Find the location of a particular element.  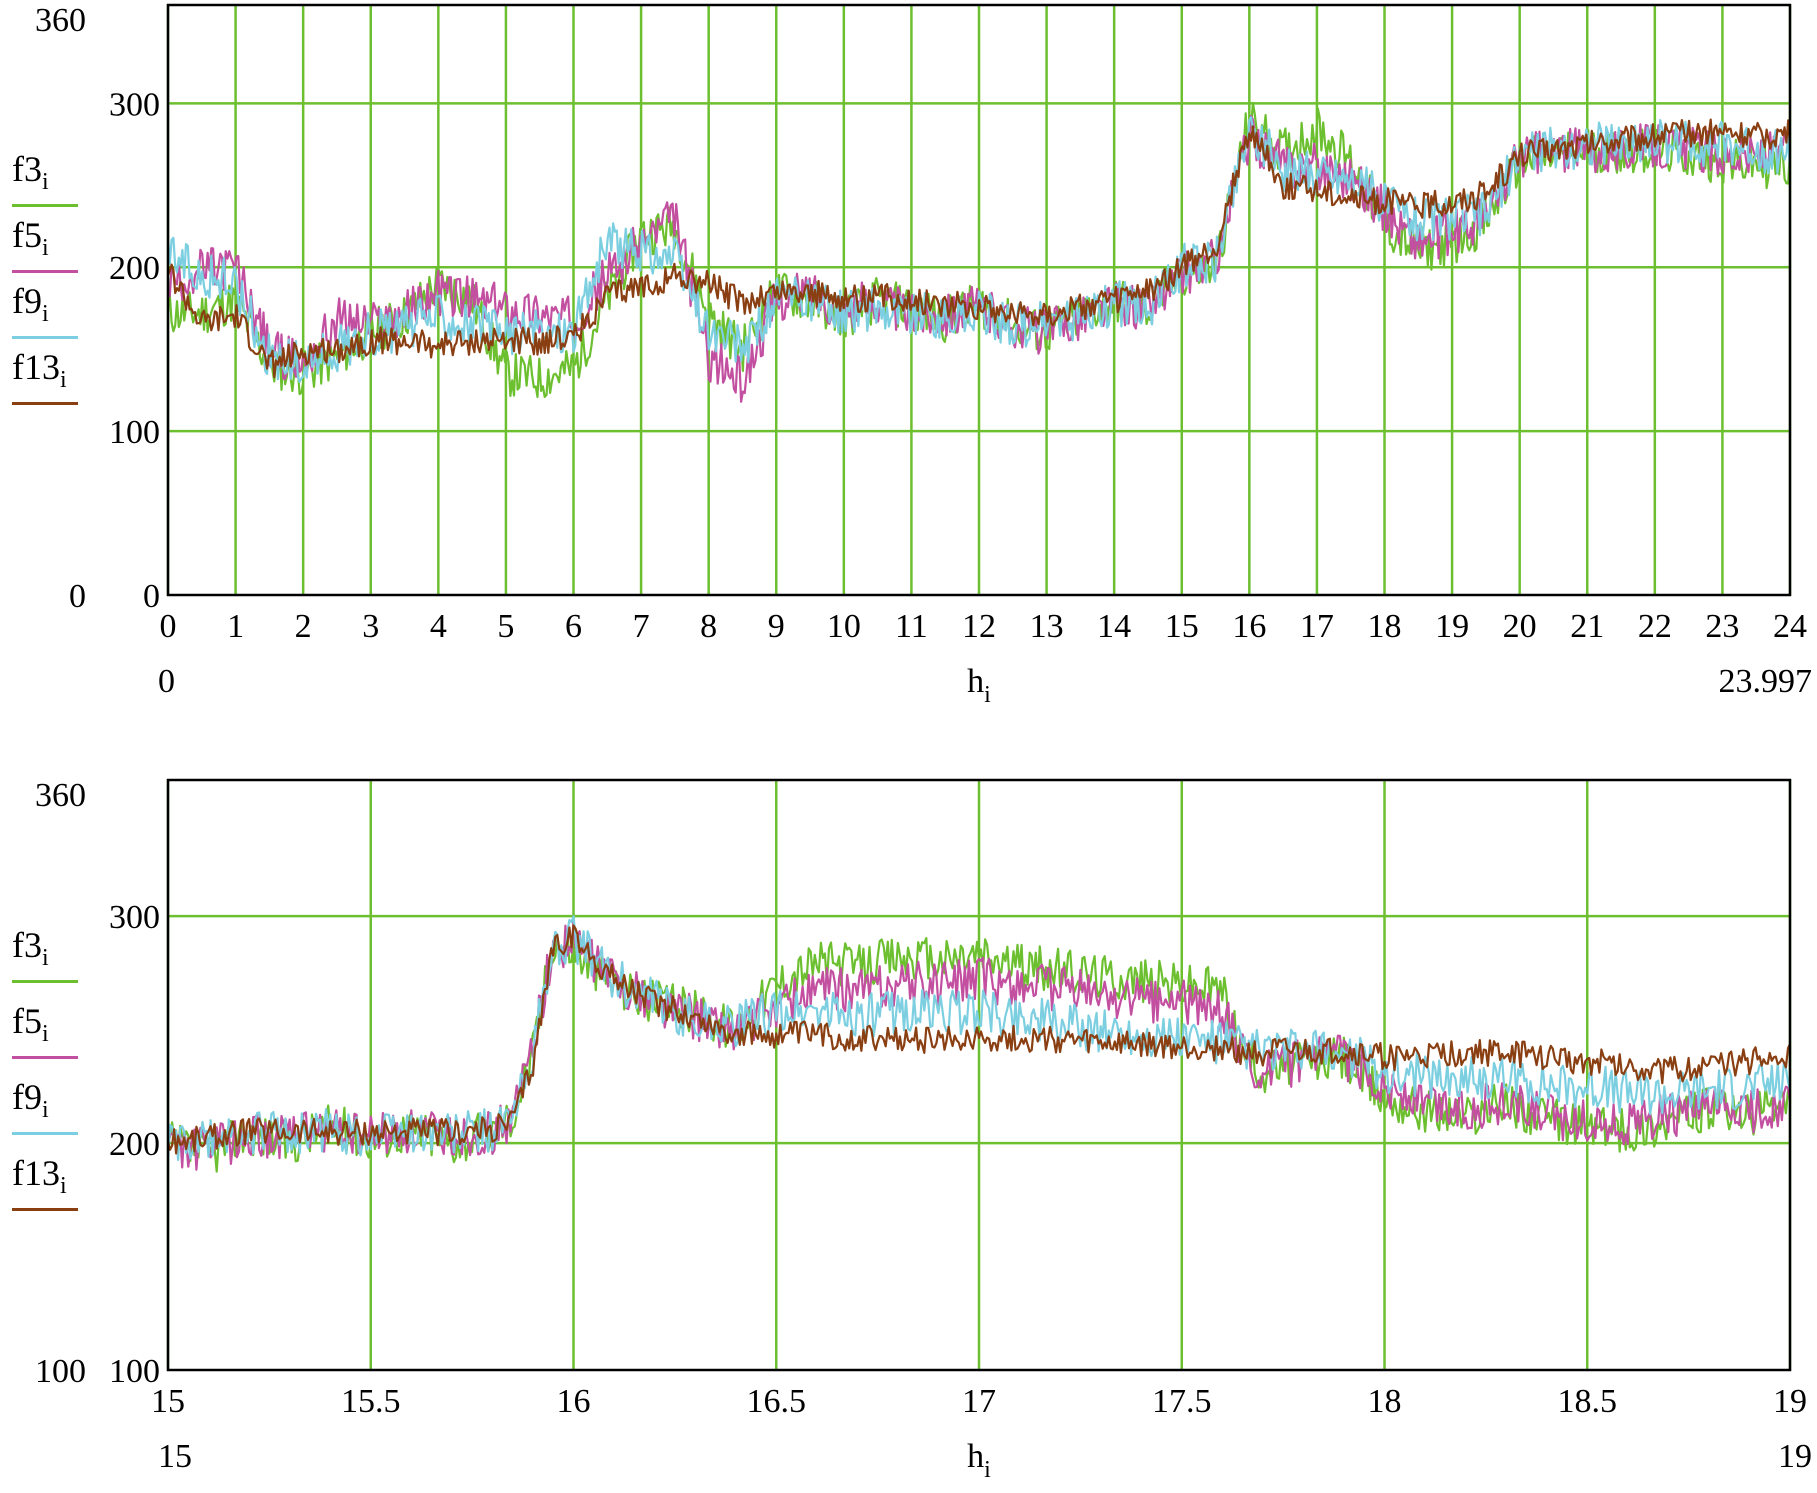

x-tick-label: 14 is located at coordinates (1114, 626).